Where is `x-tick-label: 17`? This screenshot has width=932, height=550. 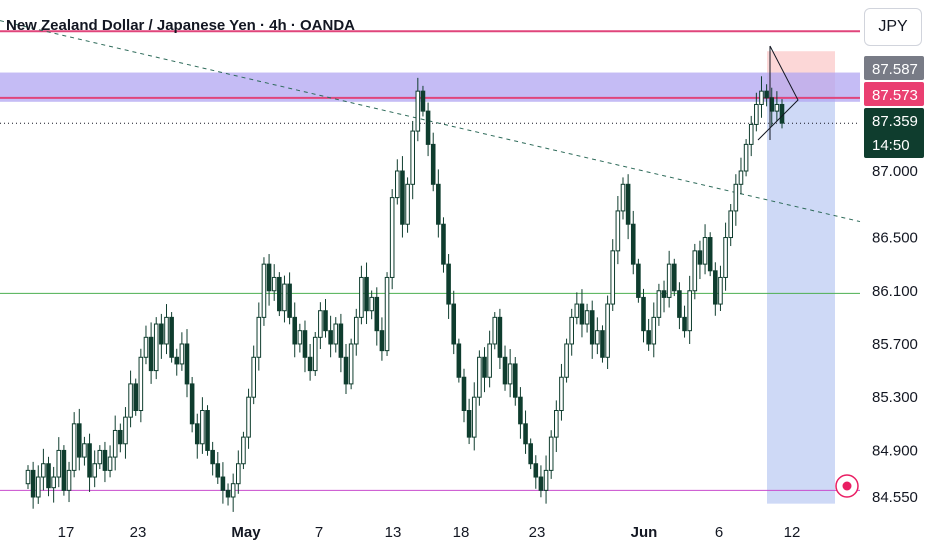
x-tick-label: 17 is located at coordinates (66, 532).